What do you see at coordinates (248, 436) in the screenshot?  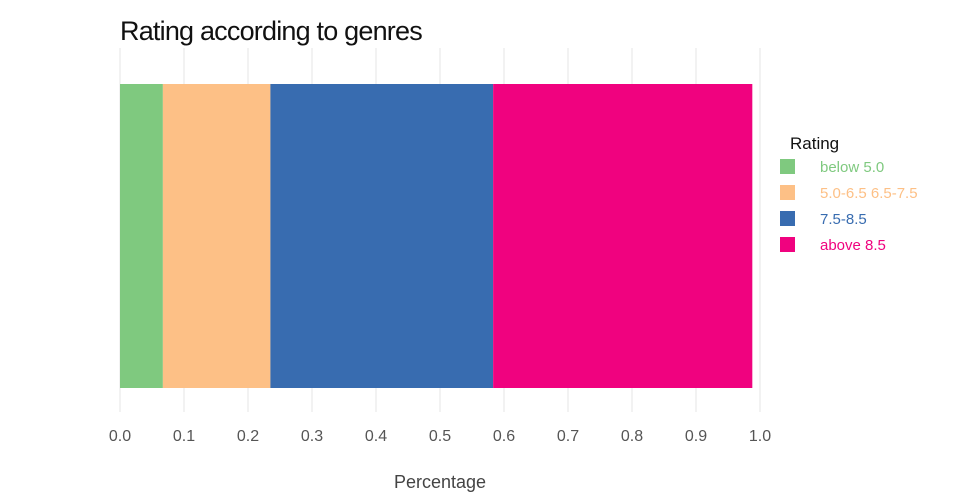 I see `x-tick-label: 0.2` at bounding box center [248, 436].